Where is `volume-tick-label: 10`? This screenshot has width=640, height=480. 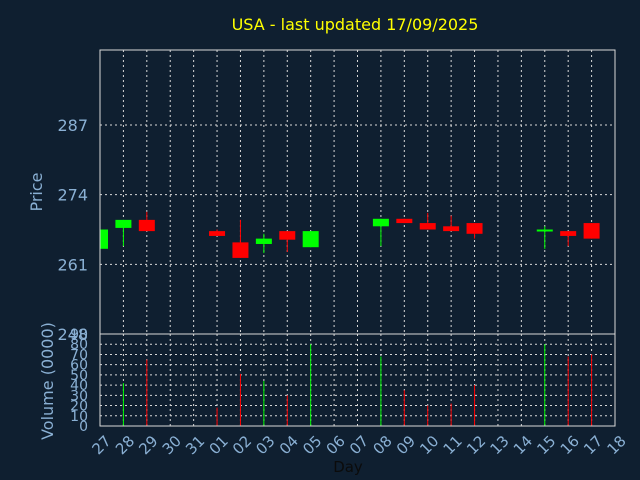
volume-tick-label: 10 is located at coordinates (79, 417).